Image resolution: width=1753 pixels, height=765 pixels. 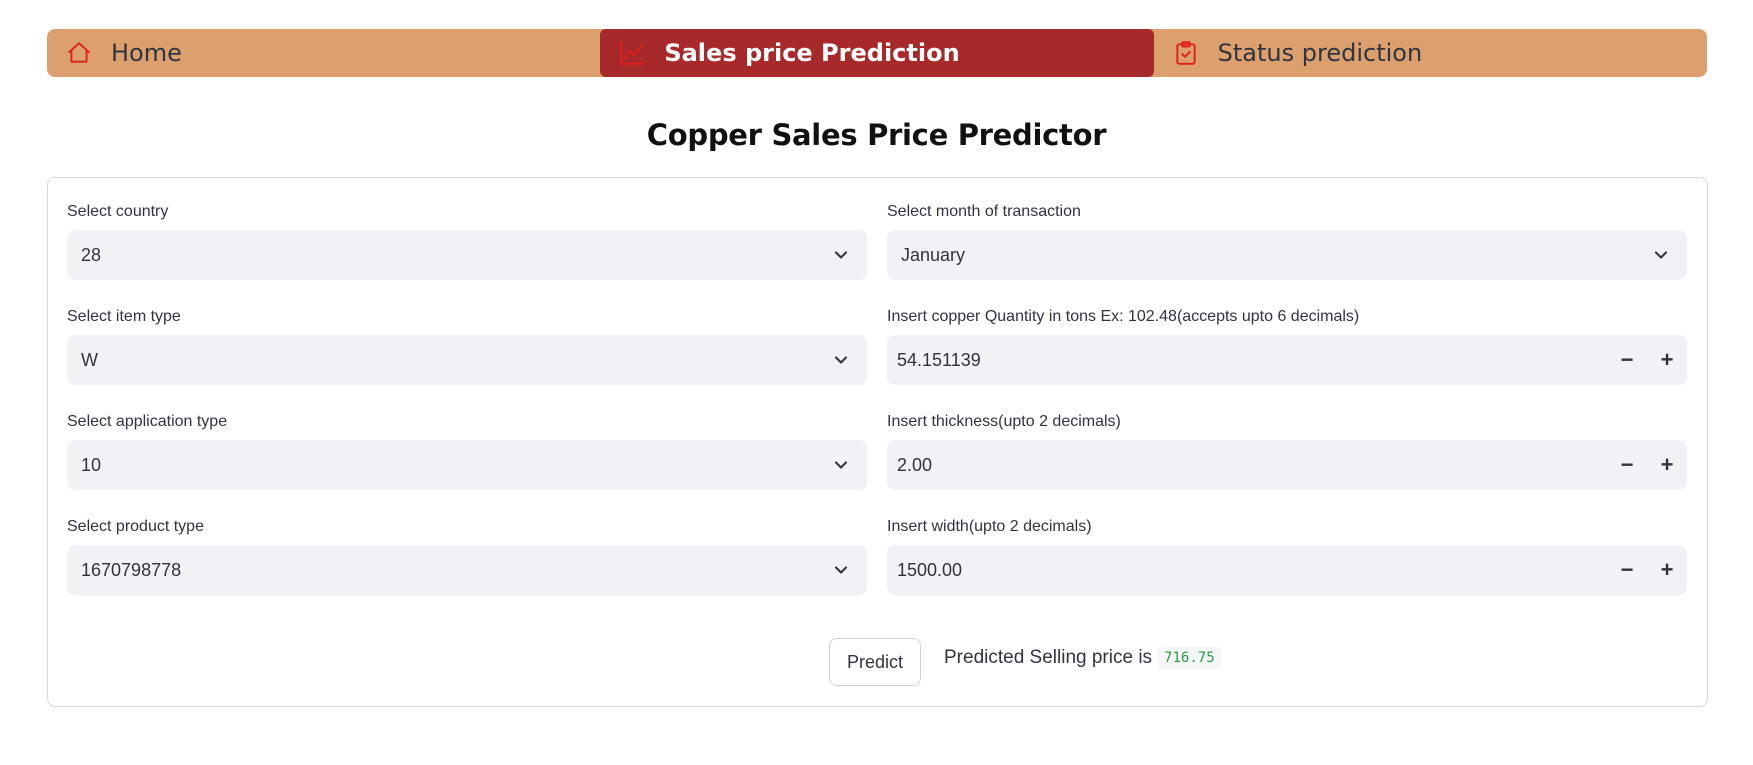 I want to click on thickness-value: 2.00, so click(x=915, y=464).